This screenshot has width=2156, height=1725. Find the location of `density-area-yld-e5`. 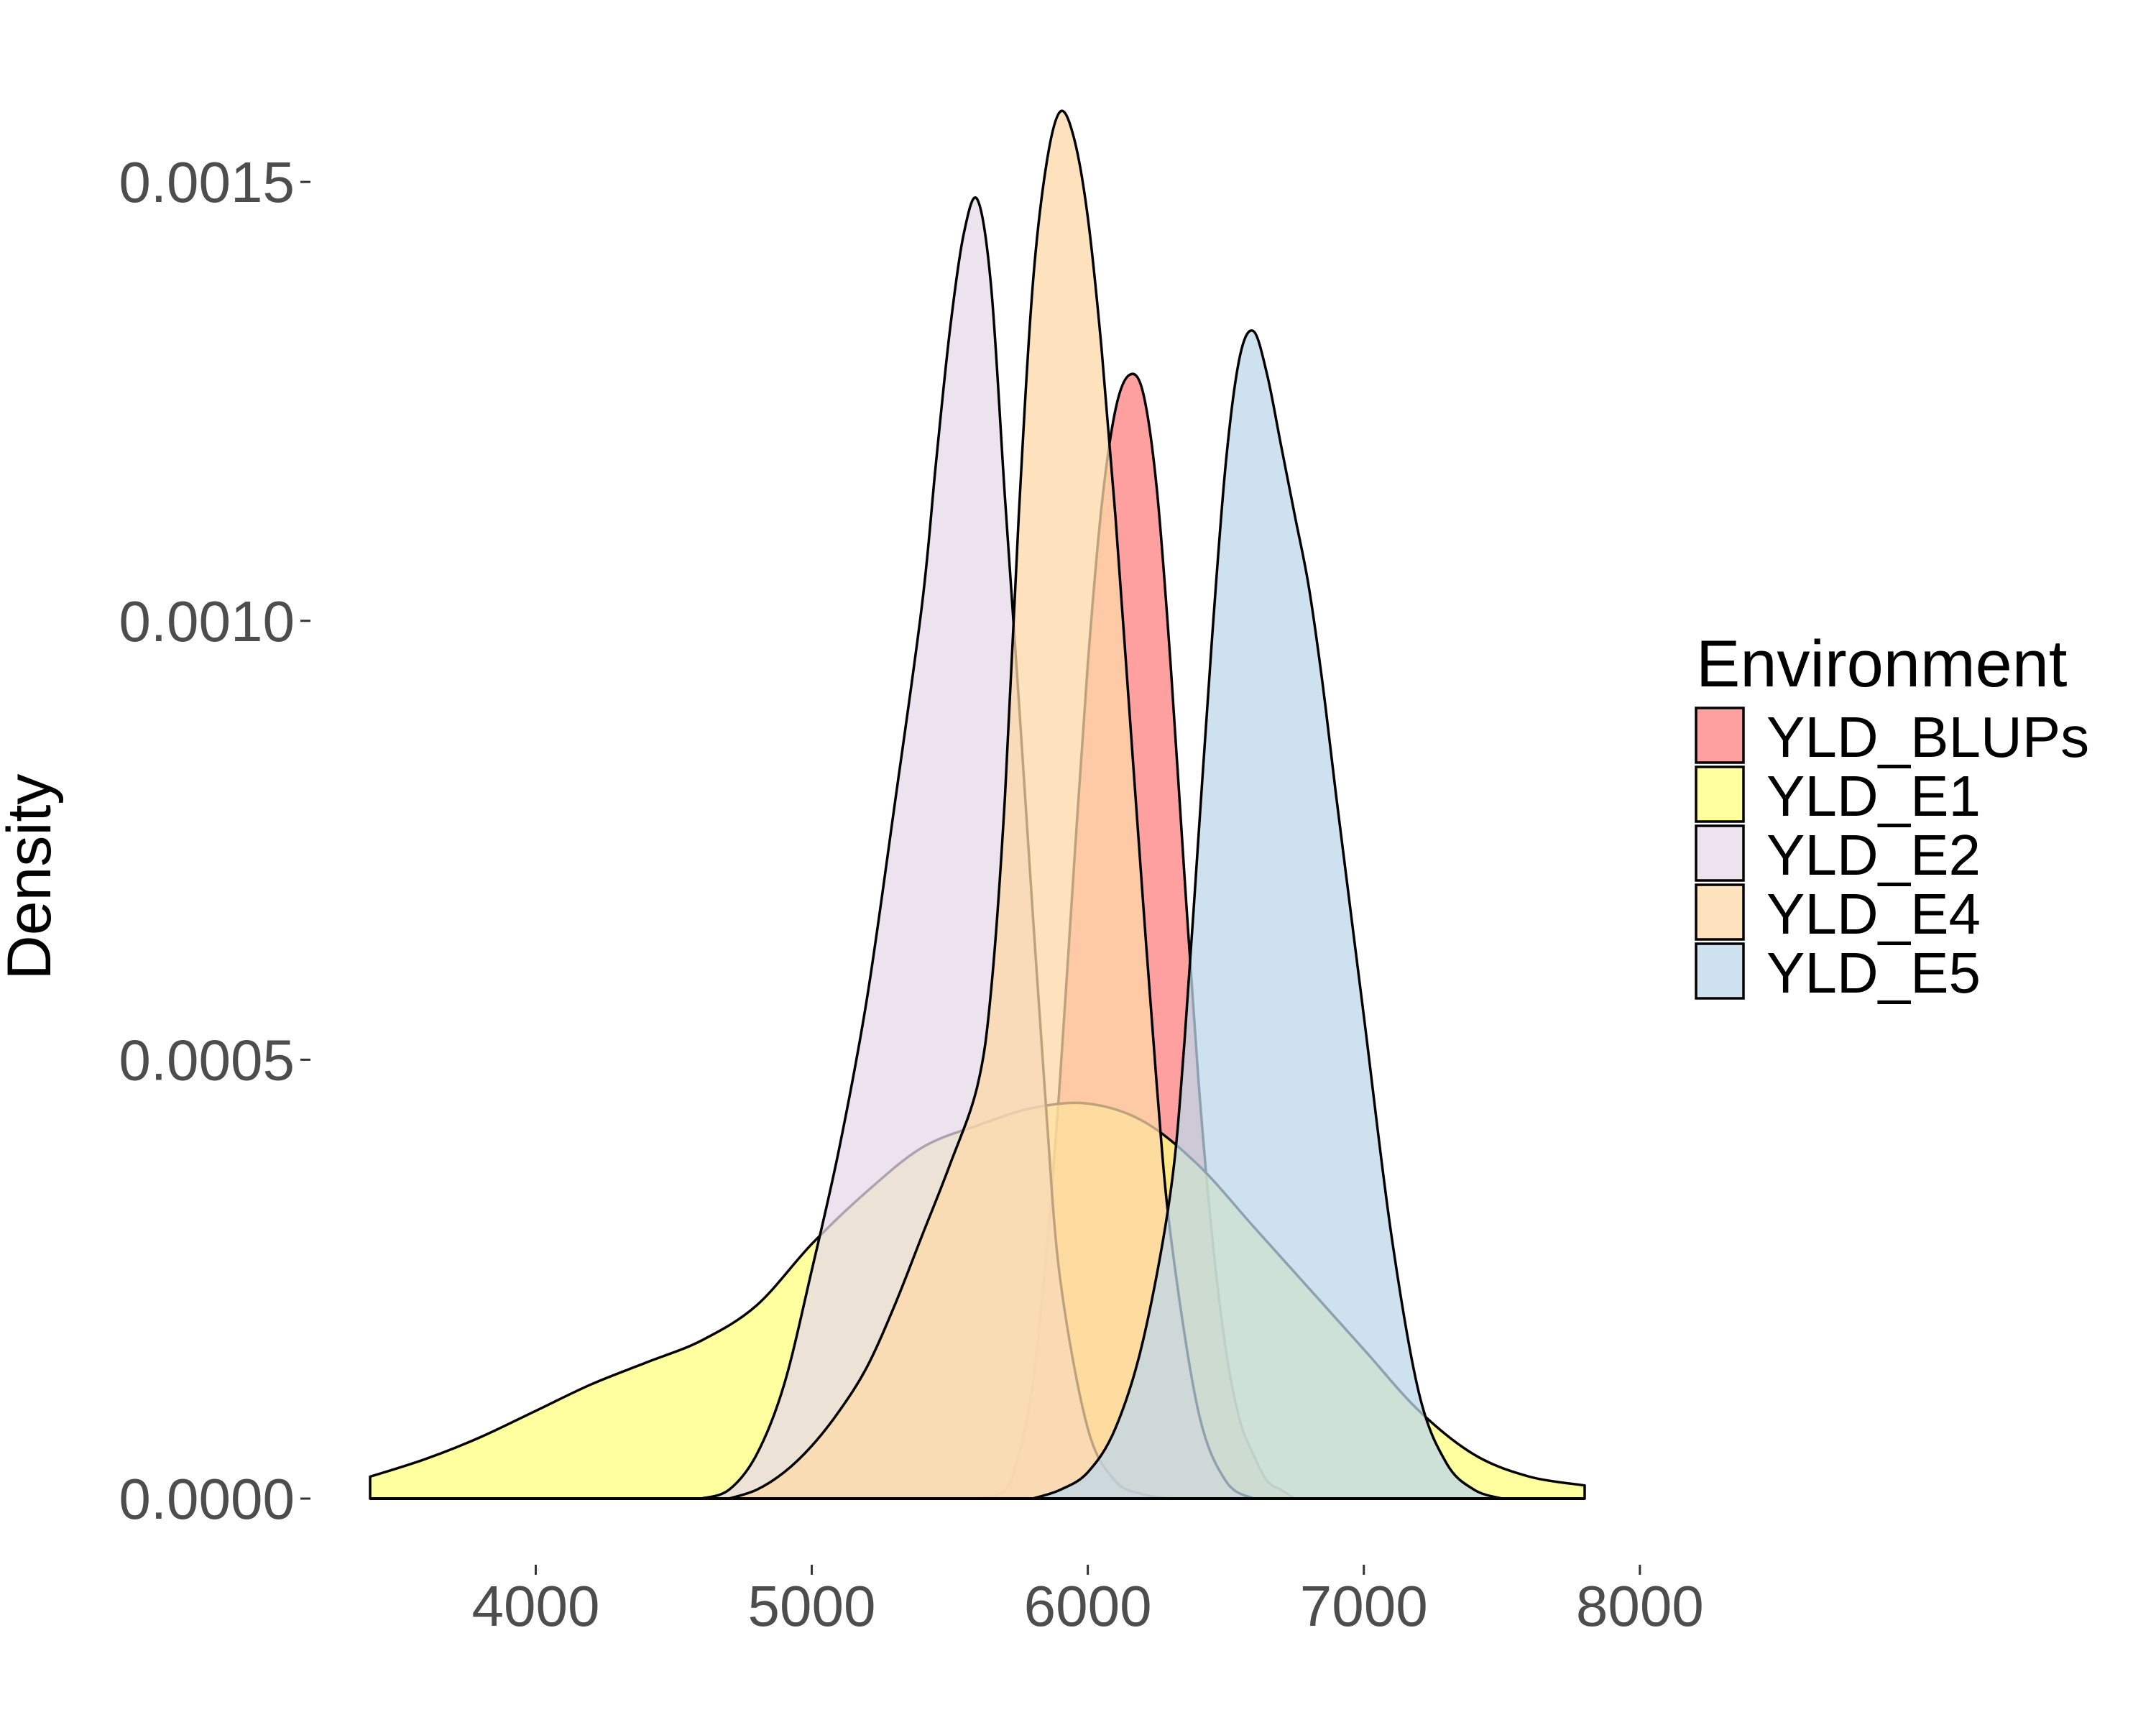

density-area-yld-e5 is located at coordinates (1267, 914).